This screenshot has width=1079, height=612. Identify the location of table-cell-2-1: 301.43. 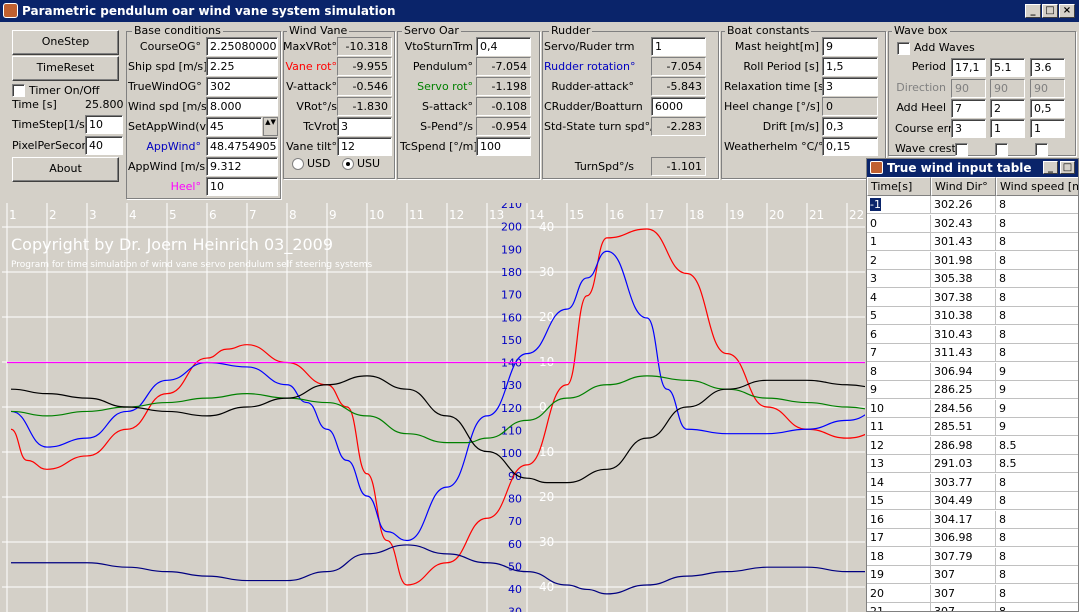
(963, 242).